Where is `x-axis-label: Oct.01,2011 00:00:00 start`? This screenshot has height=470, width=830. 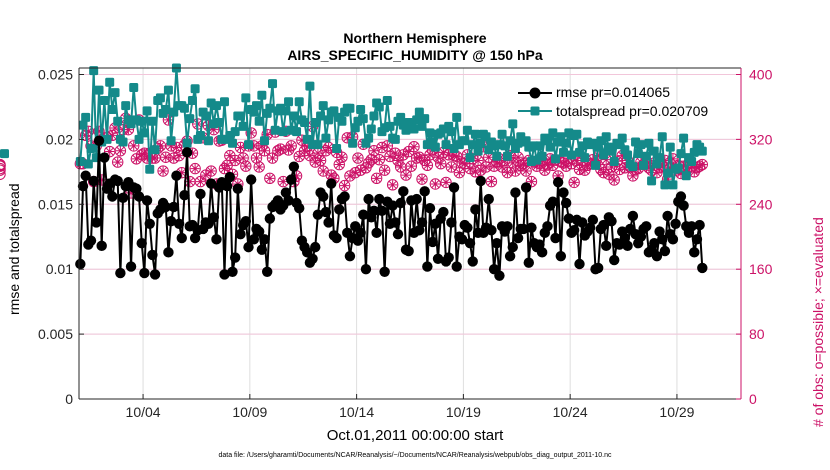 x-axis-label: Oct.01,2011 00:00:00 start is located at coordinates (415, 435).